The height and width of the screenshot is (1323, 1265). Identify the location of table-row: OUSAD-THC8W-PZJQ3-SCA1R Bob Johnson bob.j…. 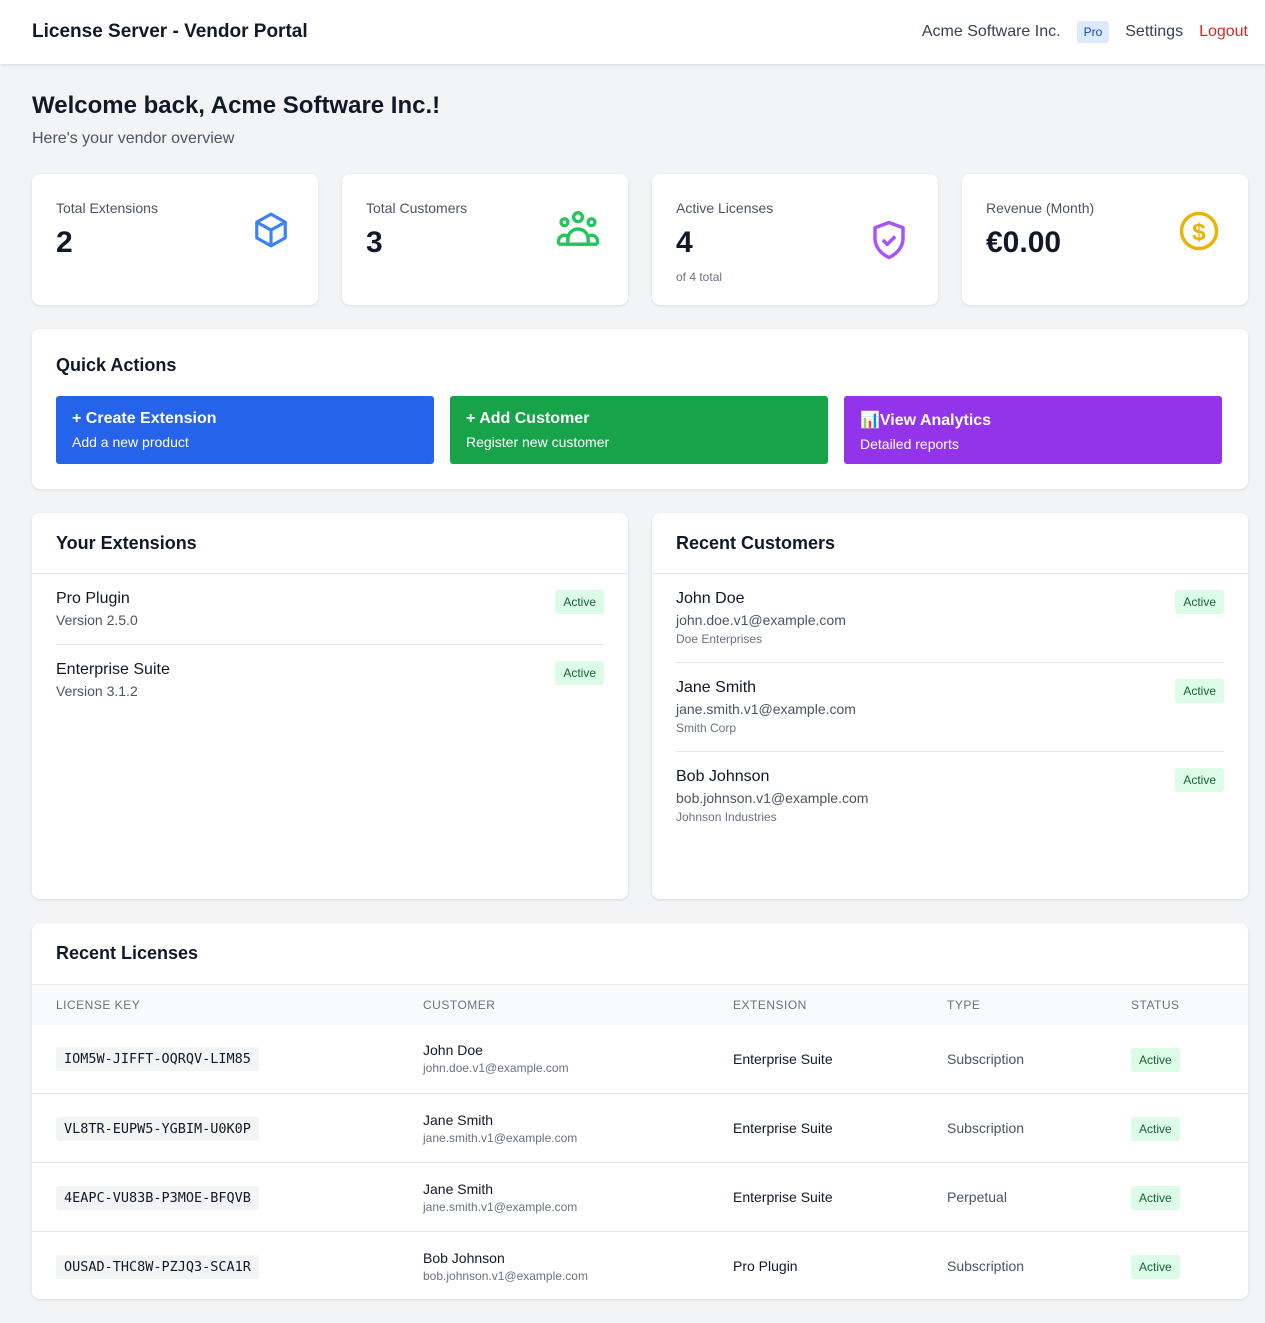
(640, 1265).